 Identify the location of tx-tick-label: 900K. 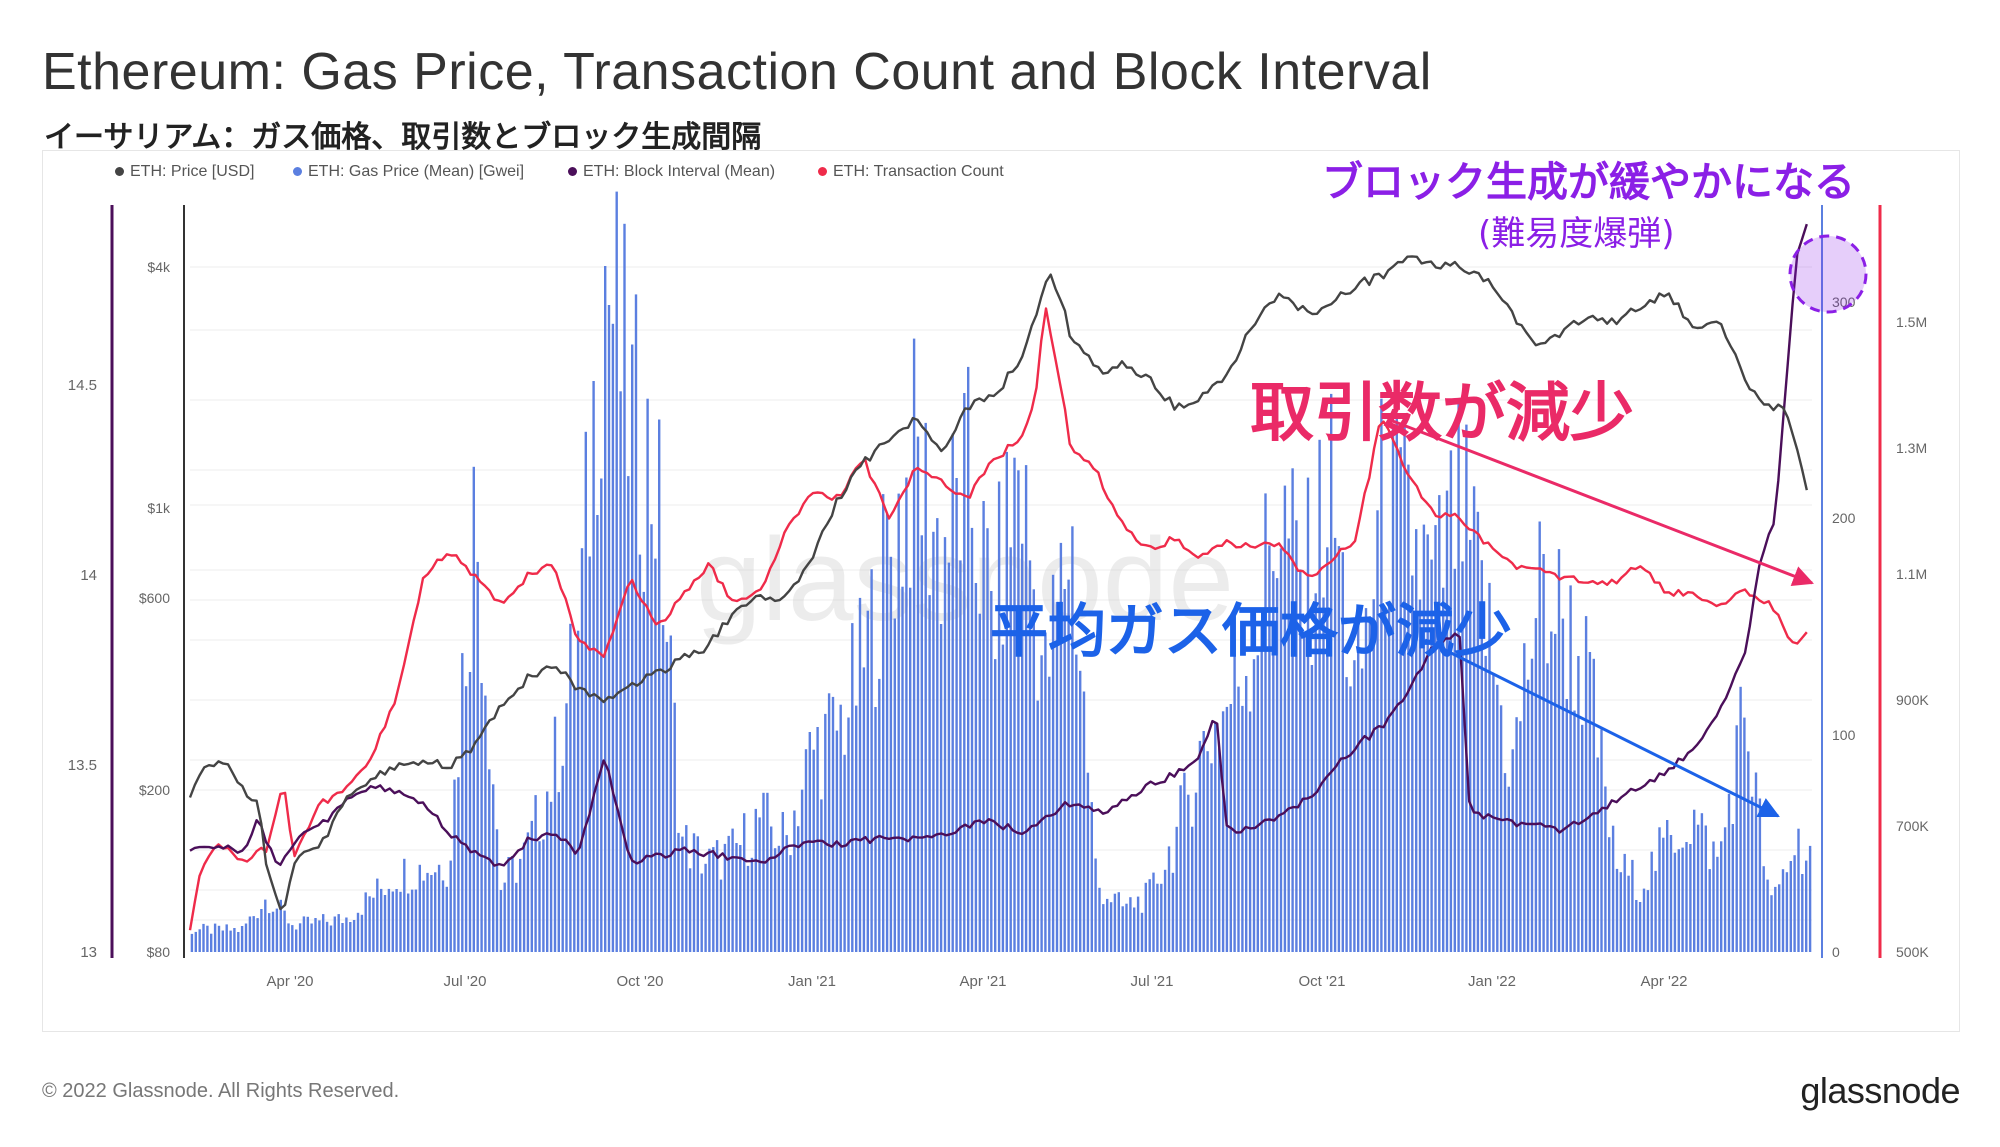
(1912, 700).